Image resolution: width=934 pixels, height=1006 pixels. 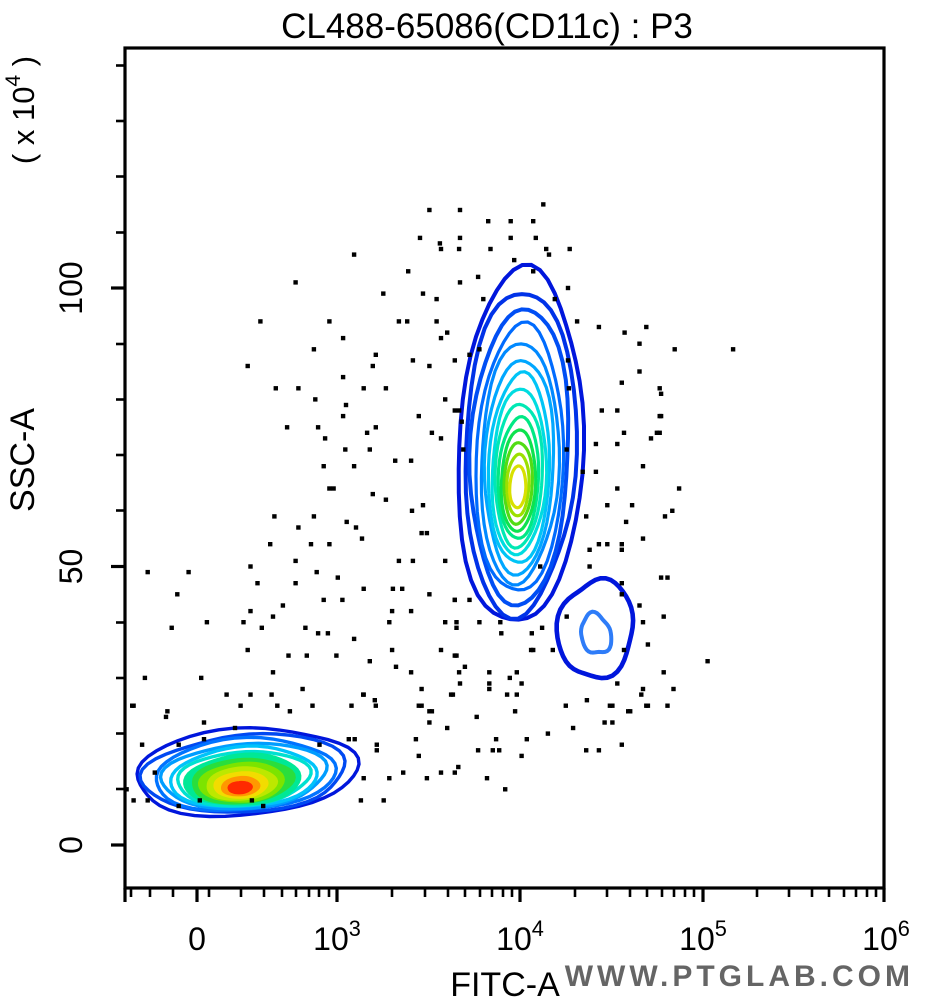 What do you see at coordinates (23, 460) in the screenshot?
I see `y-axis-label: SSC-A` at bounding box center [23, 460].